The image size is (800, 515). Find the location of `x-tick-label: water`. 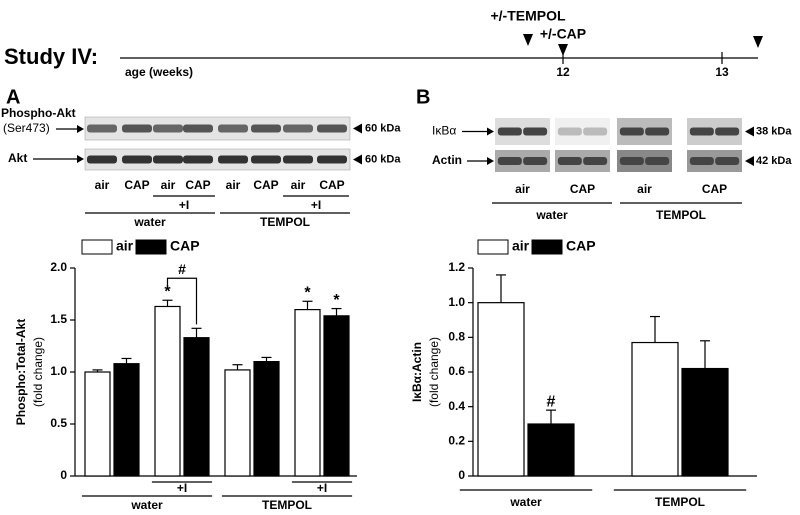

x-tick-label: water is located at coordinates (525, 502).